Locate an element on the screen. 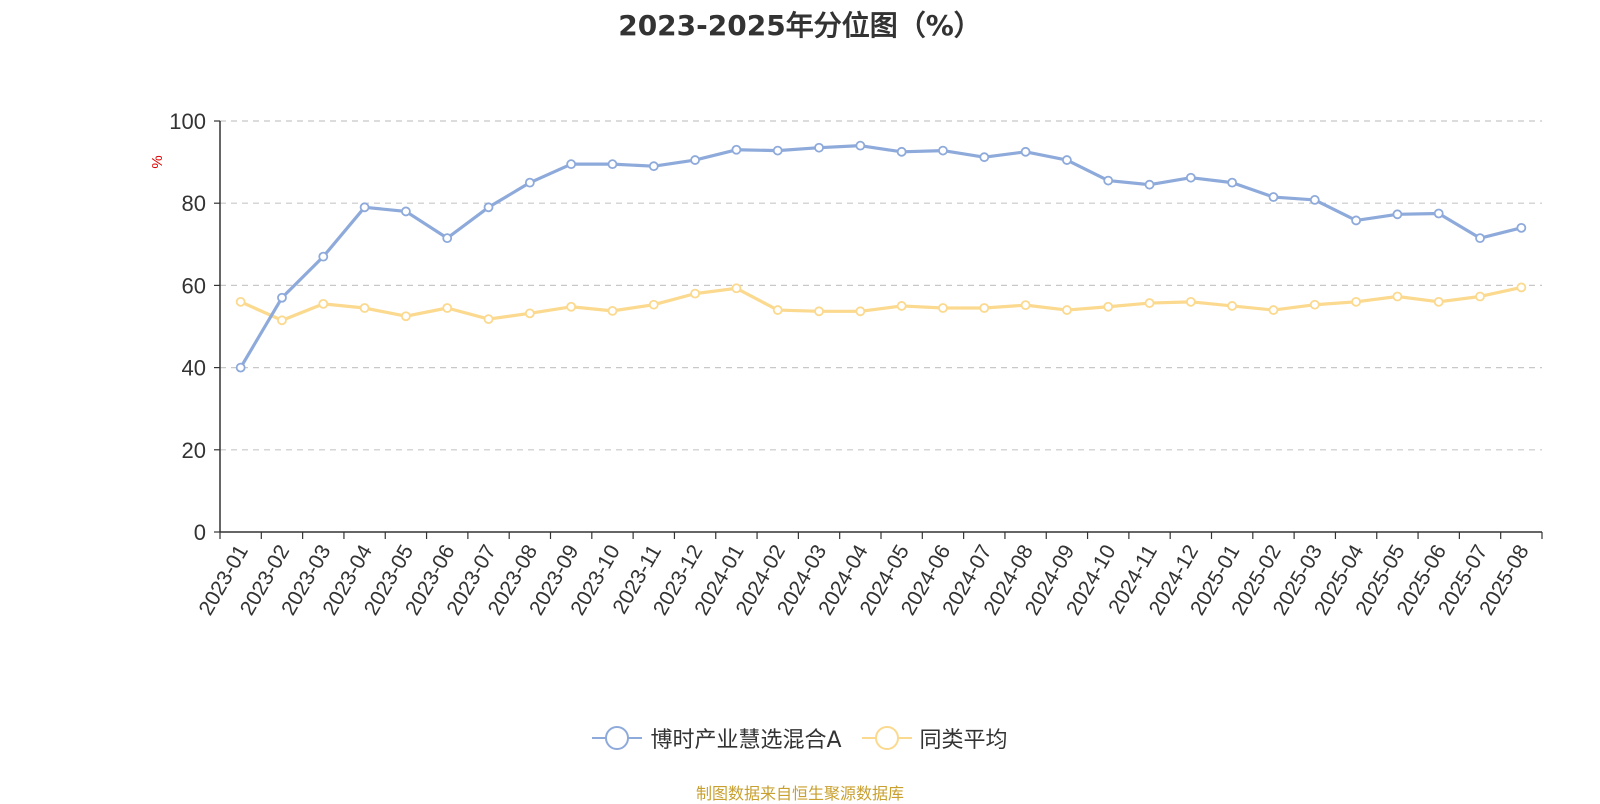  y-tick-label: 20 is located at coordinates (194, 450).